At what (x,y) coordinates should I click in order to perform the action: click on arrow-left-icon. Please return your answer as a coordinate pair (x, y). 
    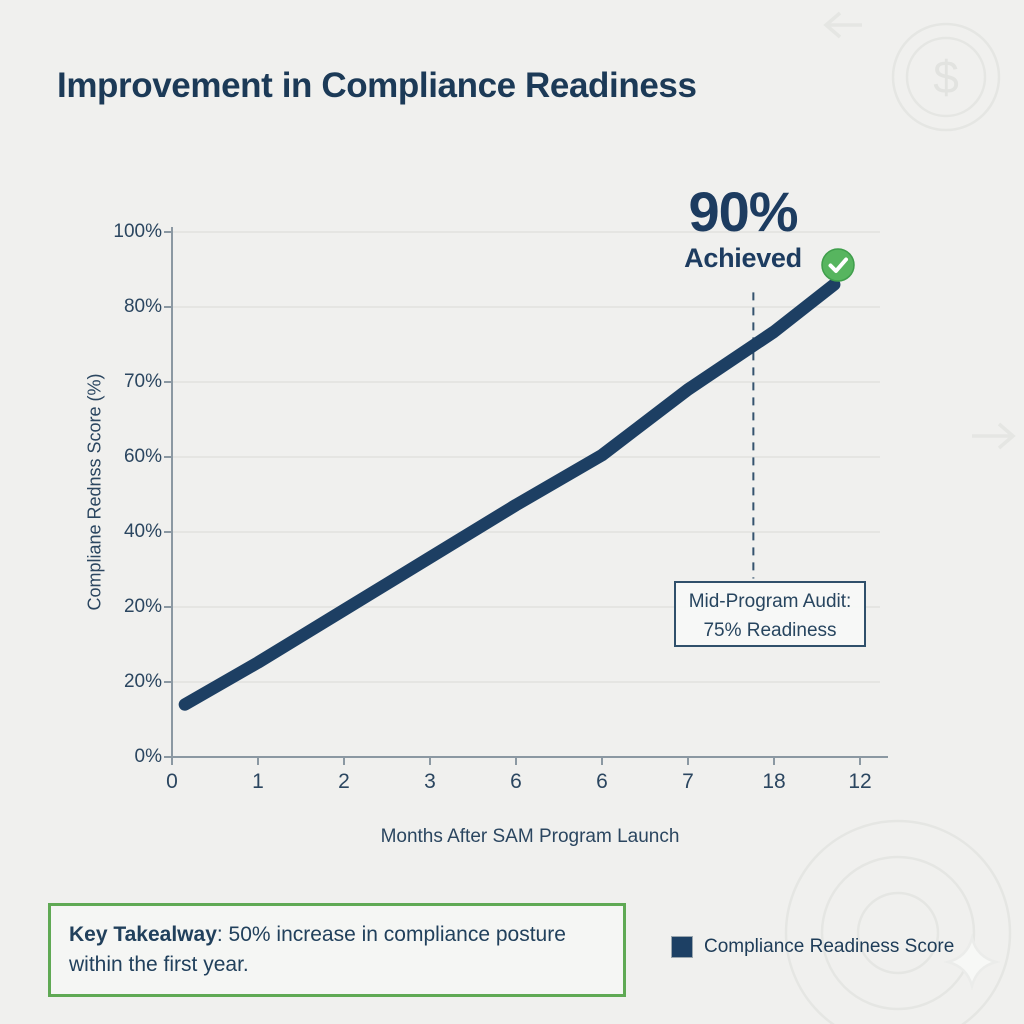
    Looking at the image, I should click on (842, 25).